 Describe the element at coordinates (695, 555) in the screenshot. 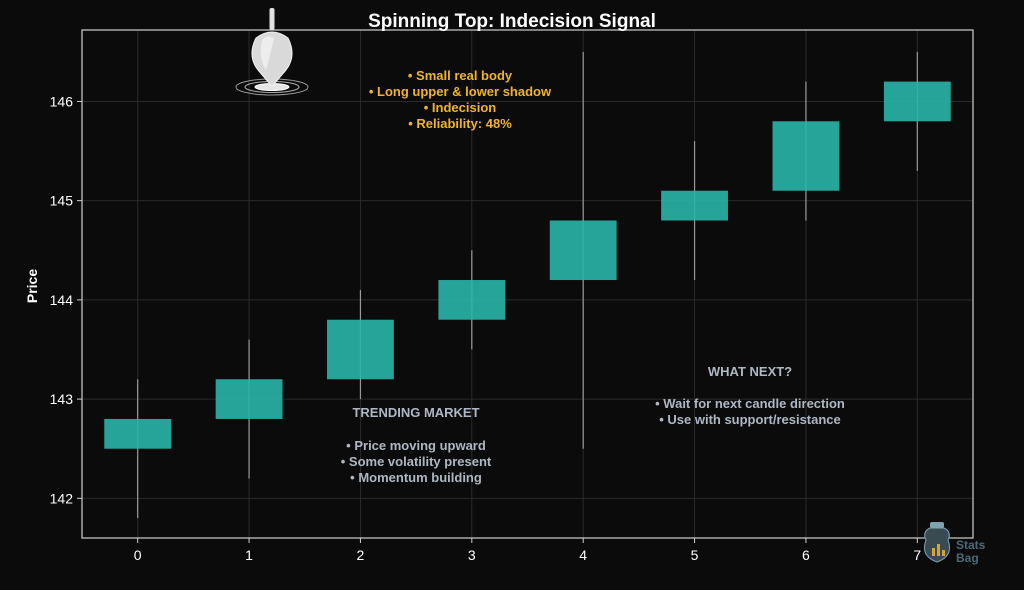

I see `x-tick-label: 5` at that location.